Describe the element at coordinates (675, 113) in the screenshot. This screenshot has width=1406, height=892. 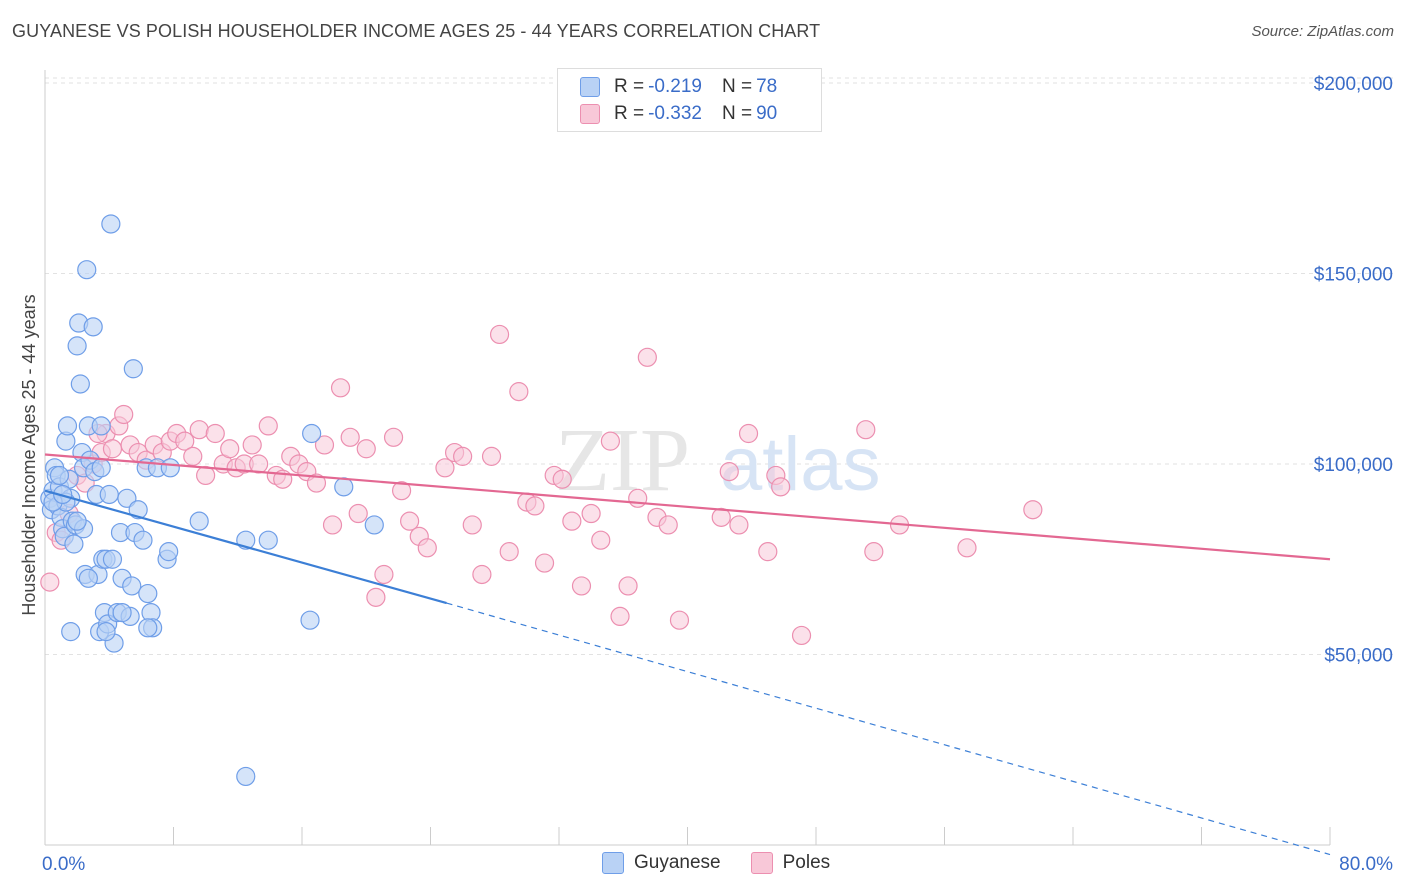
I see `legend-r-value: -0.332` at that location.